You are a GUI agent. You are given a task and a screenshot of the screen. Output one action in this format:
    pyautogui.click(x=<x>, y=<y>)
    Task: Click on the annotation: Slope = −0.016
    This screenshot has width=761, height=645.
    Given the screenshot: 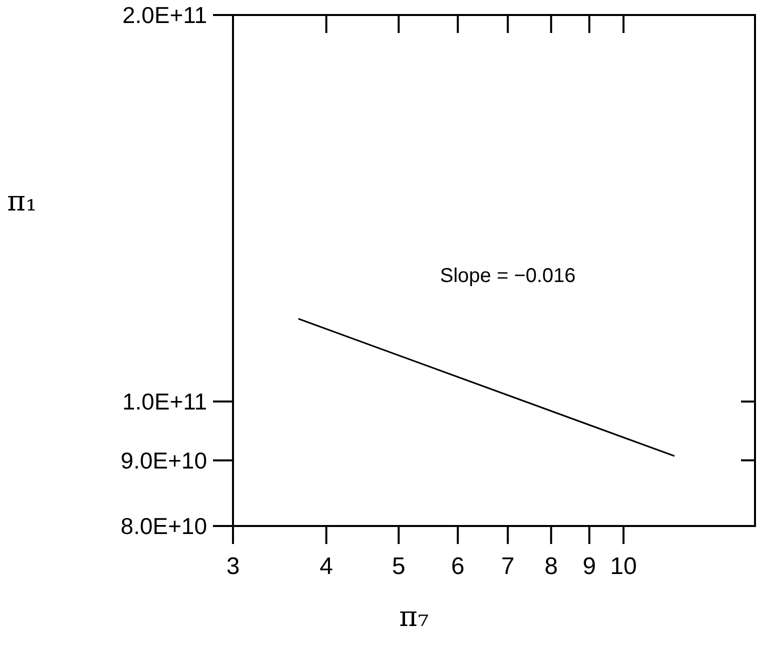 What is the action you would take?
    pyautogui.click(x=508, y=276)
    